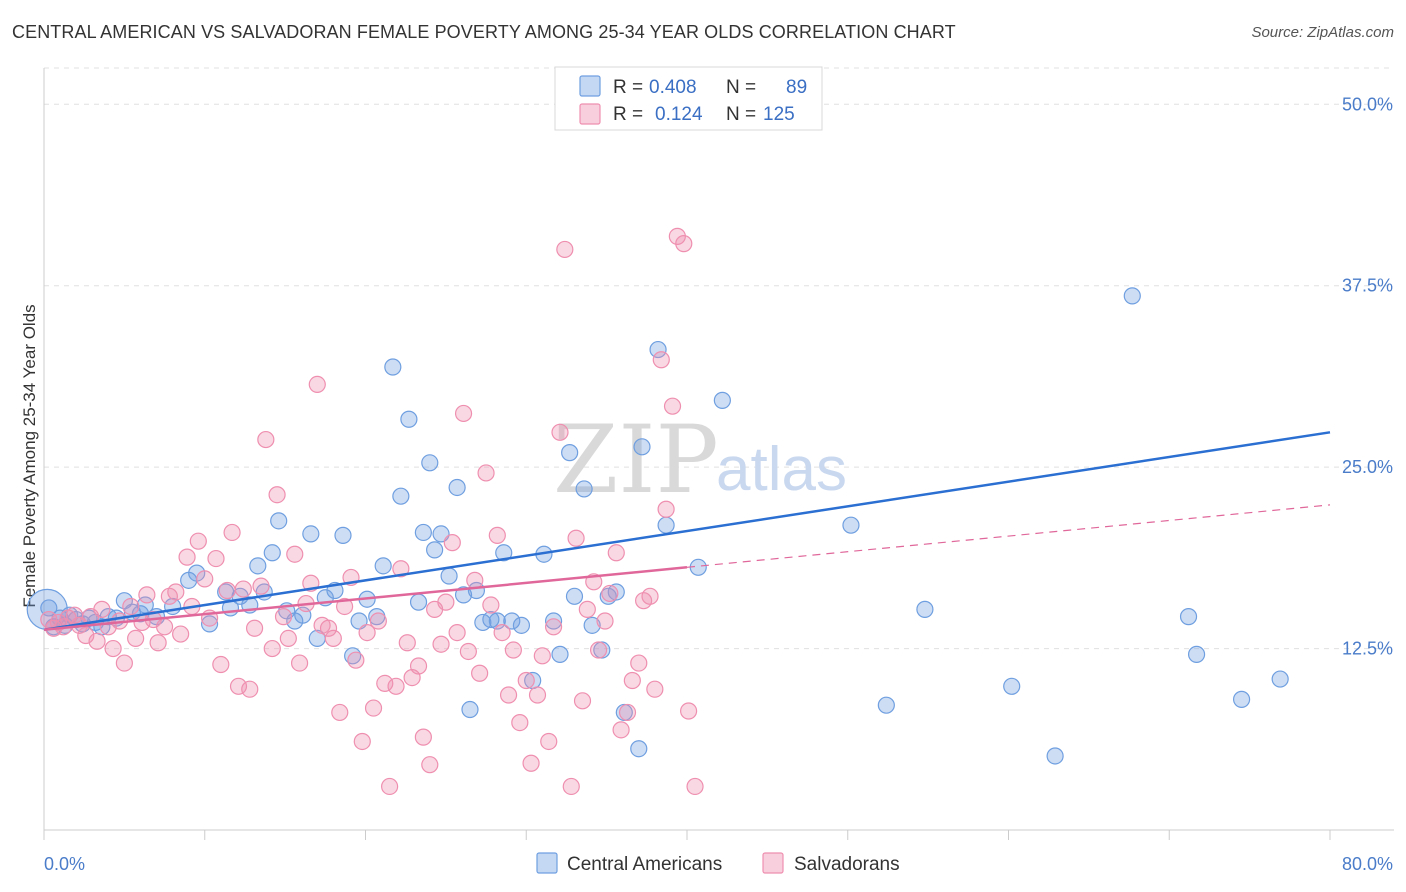 This screenshot has height=892, width=1406. What do you see at coordinates (741, 87) in the screenshot?
I see `legend-n-label-central: N =` at bounding box center [741, 87].